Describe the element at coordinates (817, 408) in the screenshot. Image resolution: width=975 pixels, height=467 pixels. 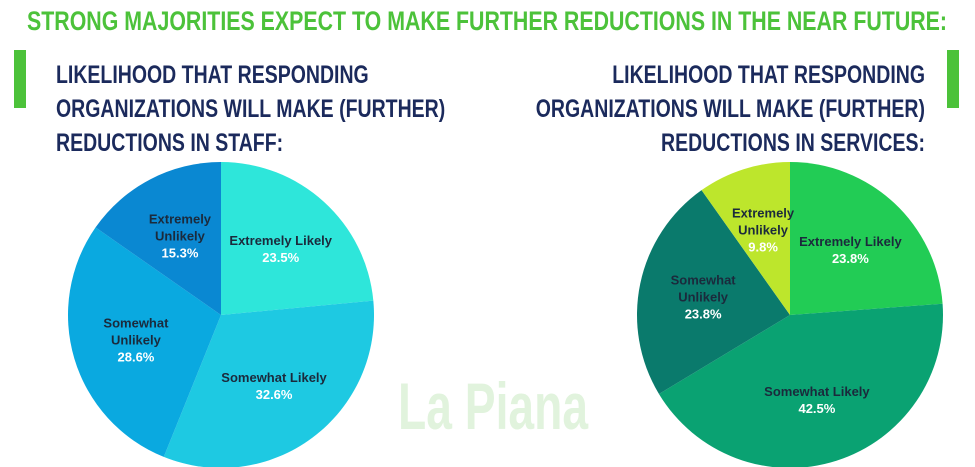
I see `slice-value-label: 42.5%` at that location.